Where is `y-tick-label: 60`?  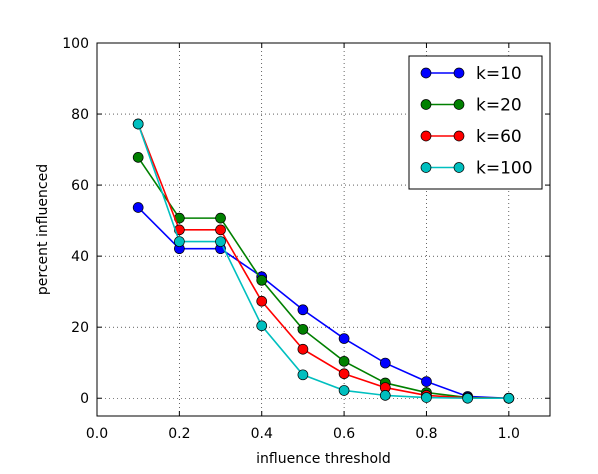 y-tick-label: 60 is located at coordinates (80, 186).